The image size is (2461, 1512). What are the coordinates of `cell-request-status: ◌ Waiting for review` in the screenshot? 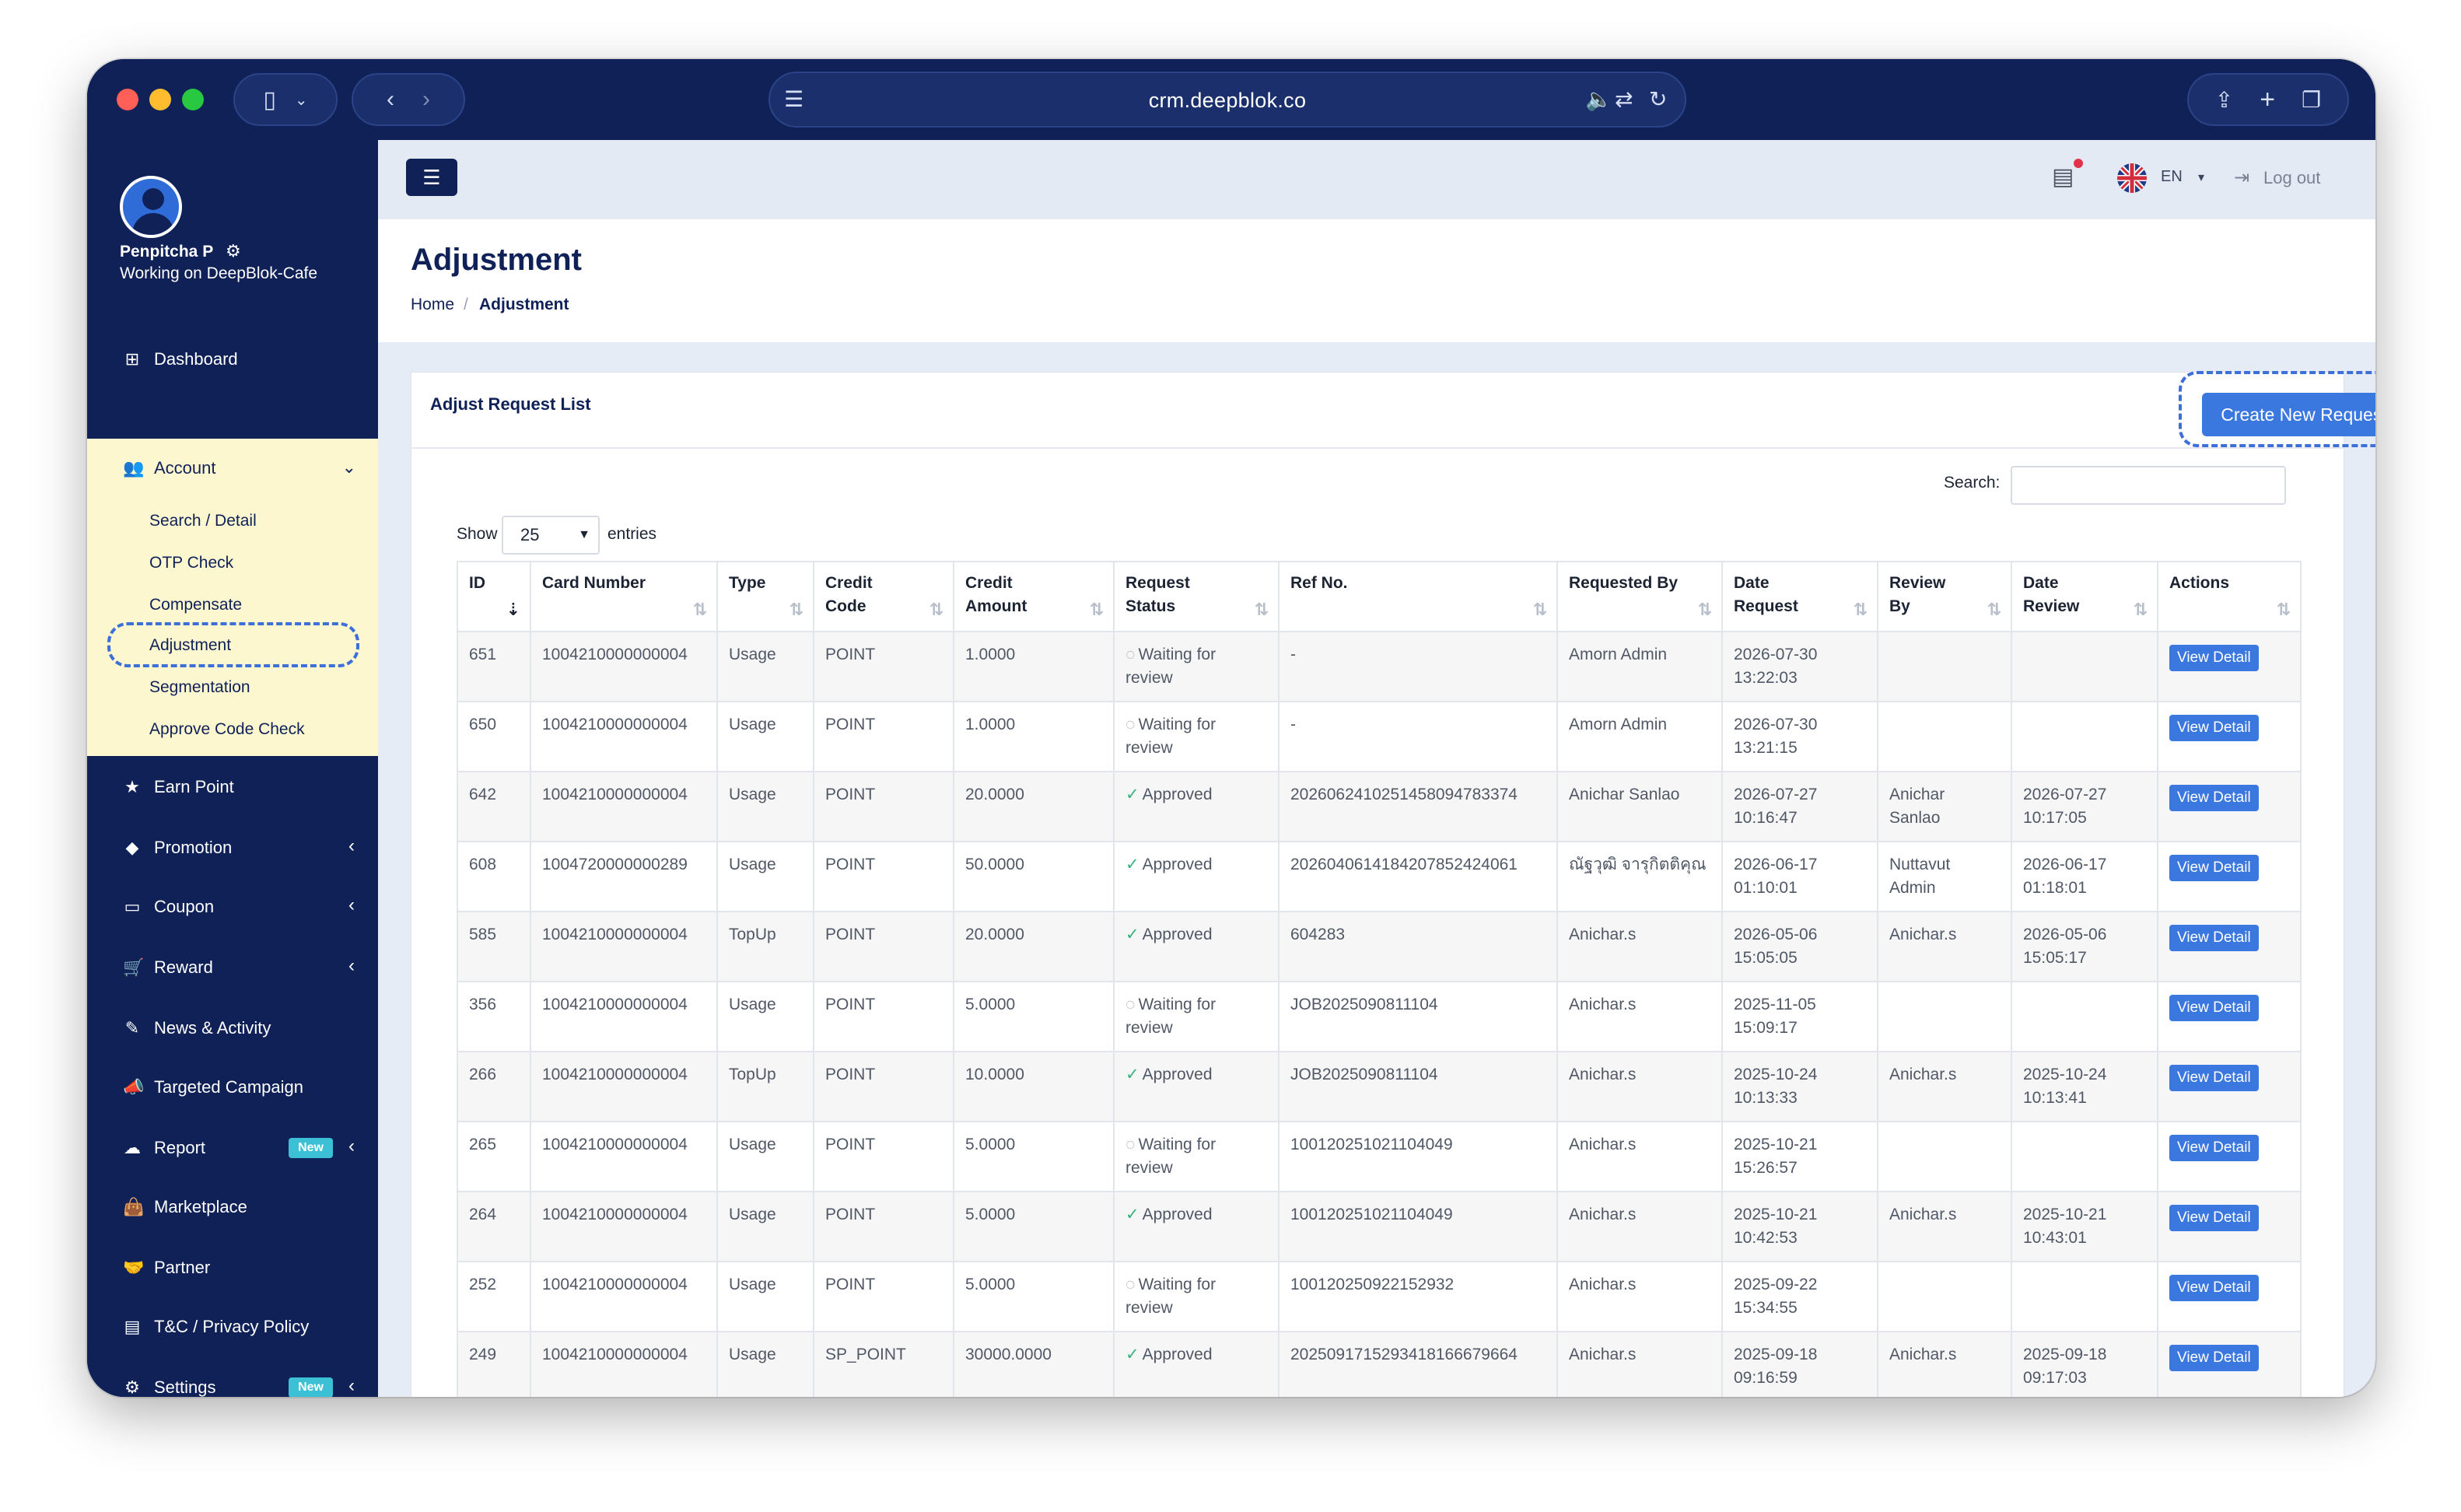 It's located at (1196, 736).